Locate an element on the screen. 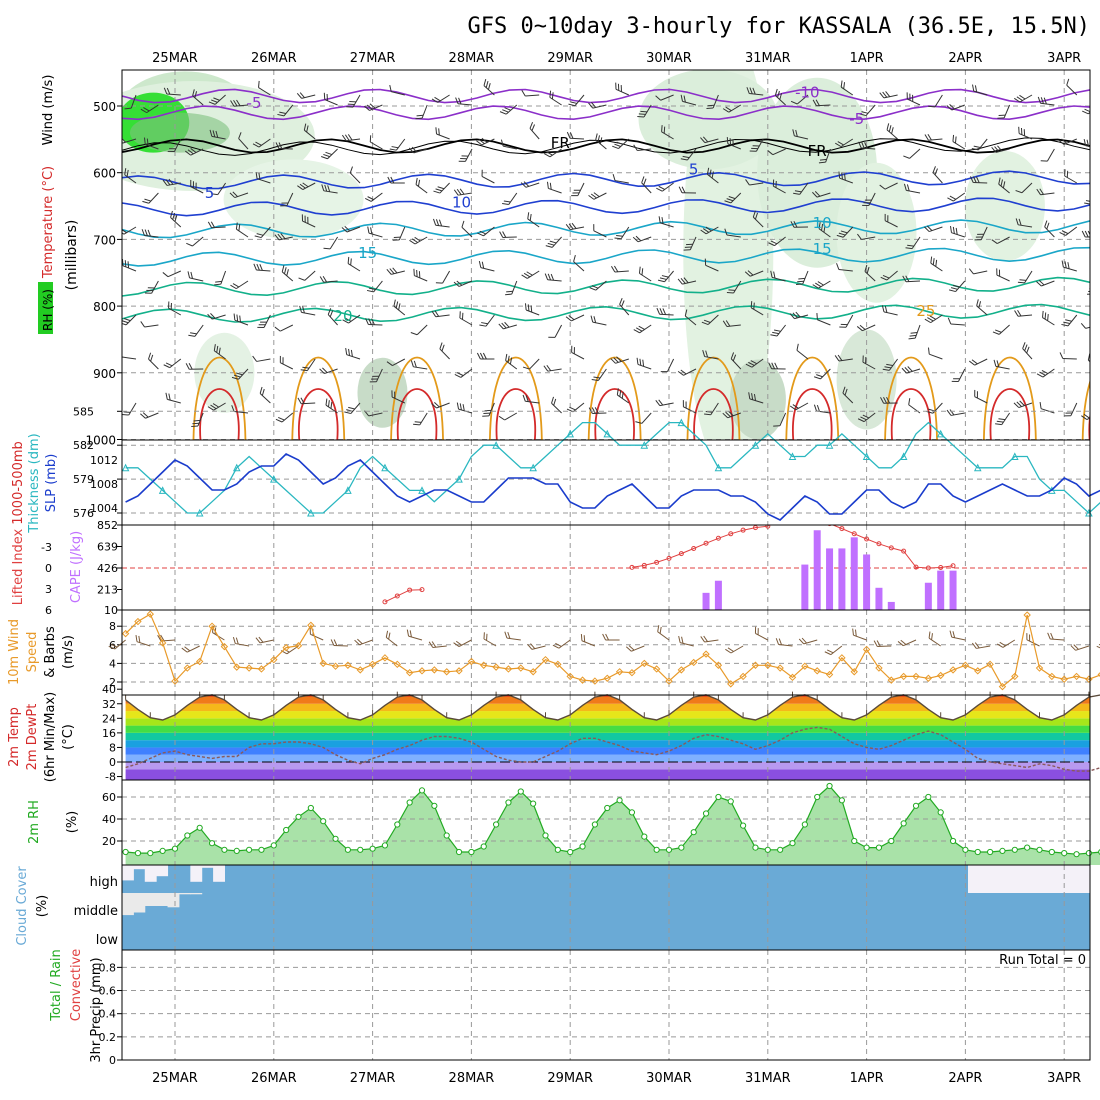  y-axis-label-wind: Wind (m/s) is located at coordinates (48, 110).